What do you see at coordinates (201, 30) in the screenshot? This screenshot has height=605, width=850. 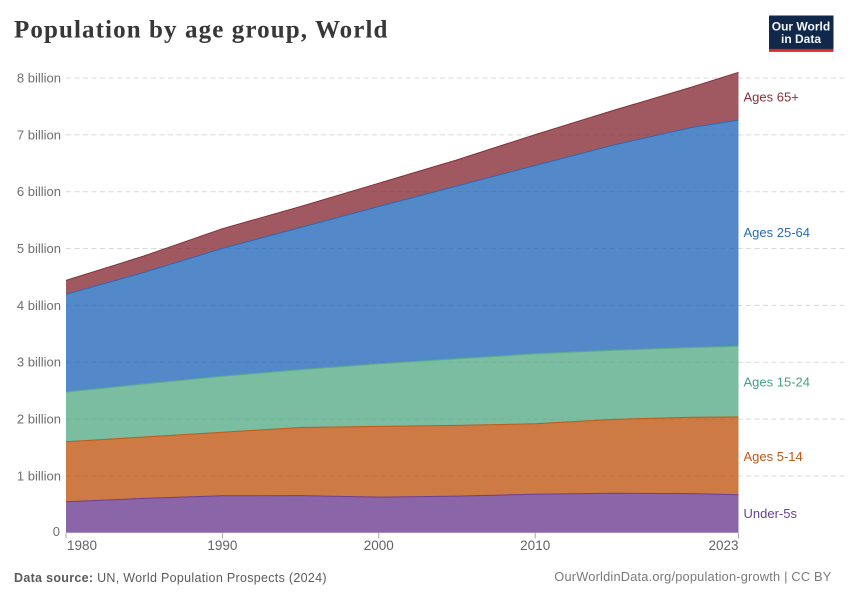 I see `svg-text: Population by age group, World` at bounding box center [201, 30].